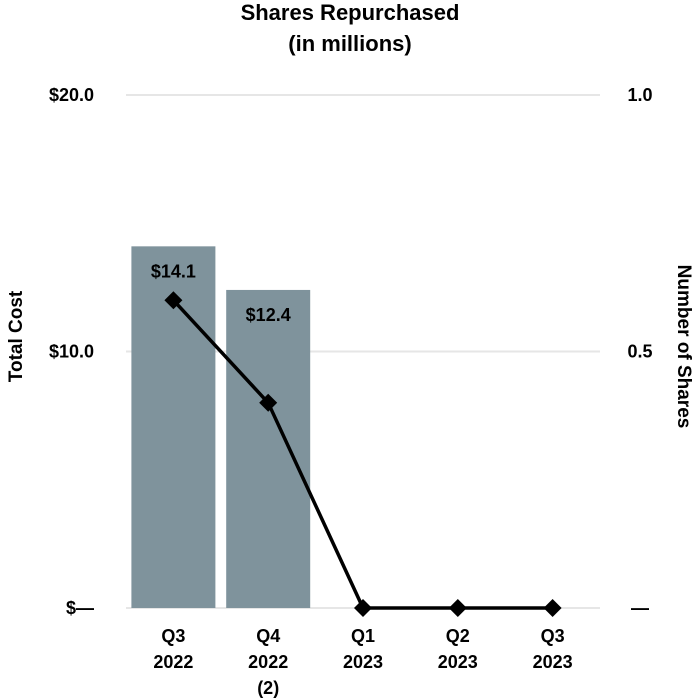  I want to click on y-tick-label: $—, so click(80, 608).